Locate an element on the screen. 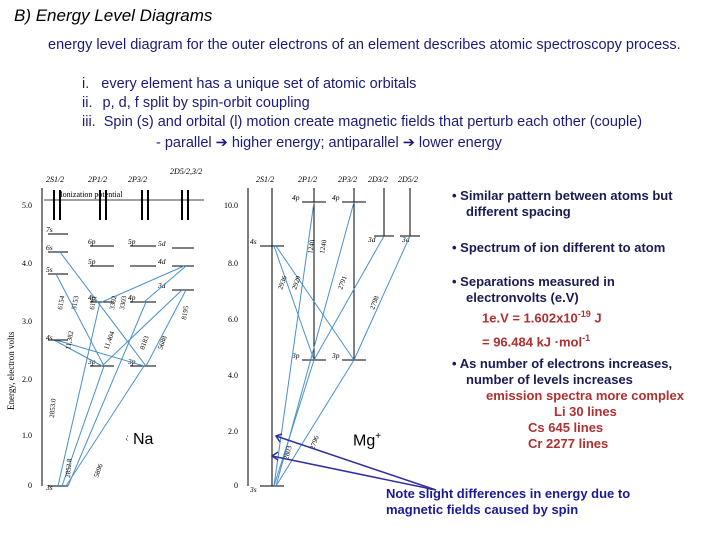 This screenshot has height=540, width=720. column-header: 2D5/2,3/2 is located at coordinates (186, 171).